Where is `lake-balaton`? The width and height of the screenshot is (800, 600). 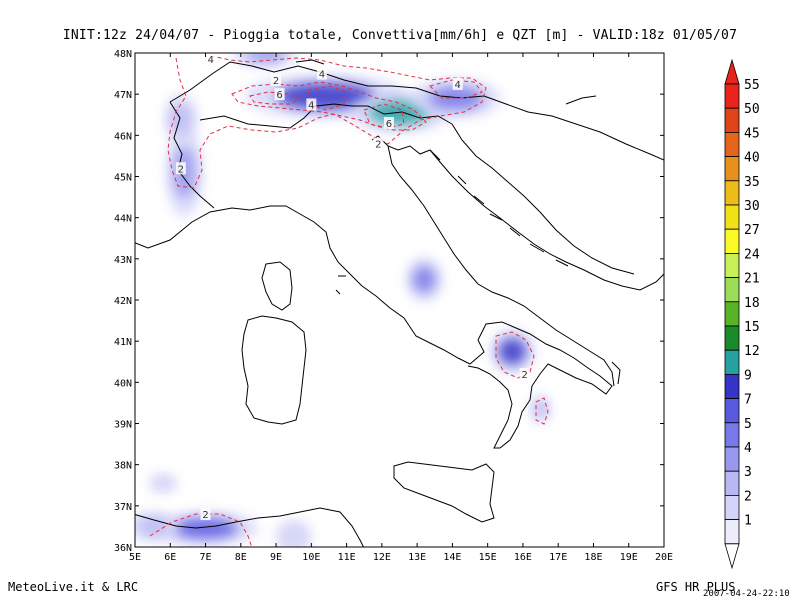
lake-balaton is located at coordinates (581, 100).